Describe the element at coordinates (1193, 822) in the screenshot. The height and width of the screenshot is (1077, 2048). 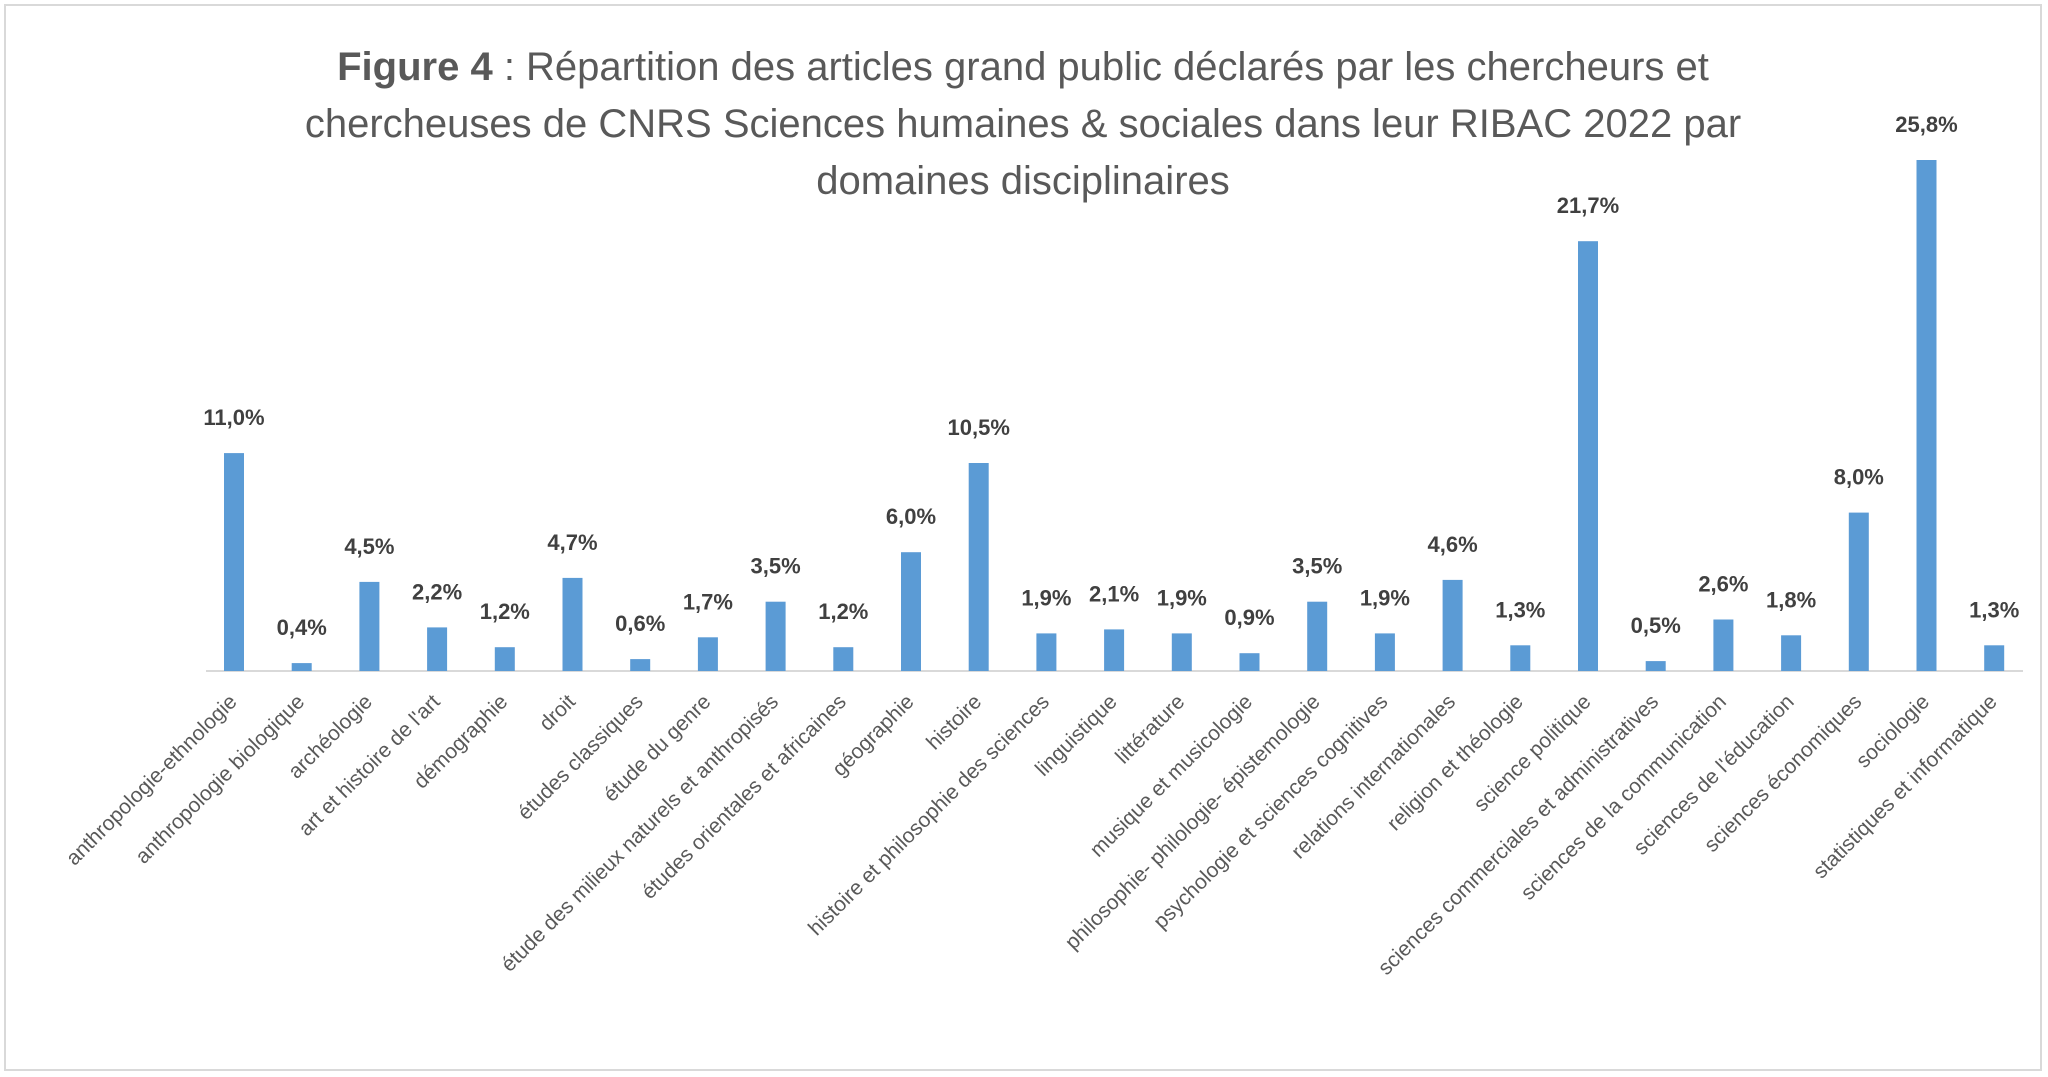
I see `category-label-16: philosophie- philologie- épistemologie` at that location.